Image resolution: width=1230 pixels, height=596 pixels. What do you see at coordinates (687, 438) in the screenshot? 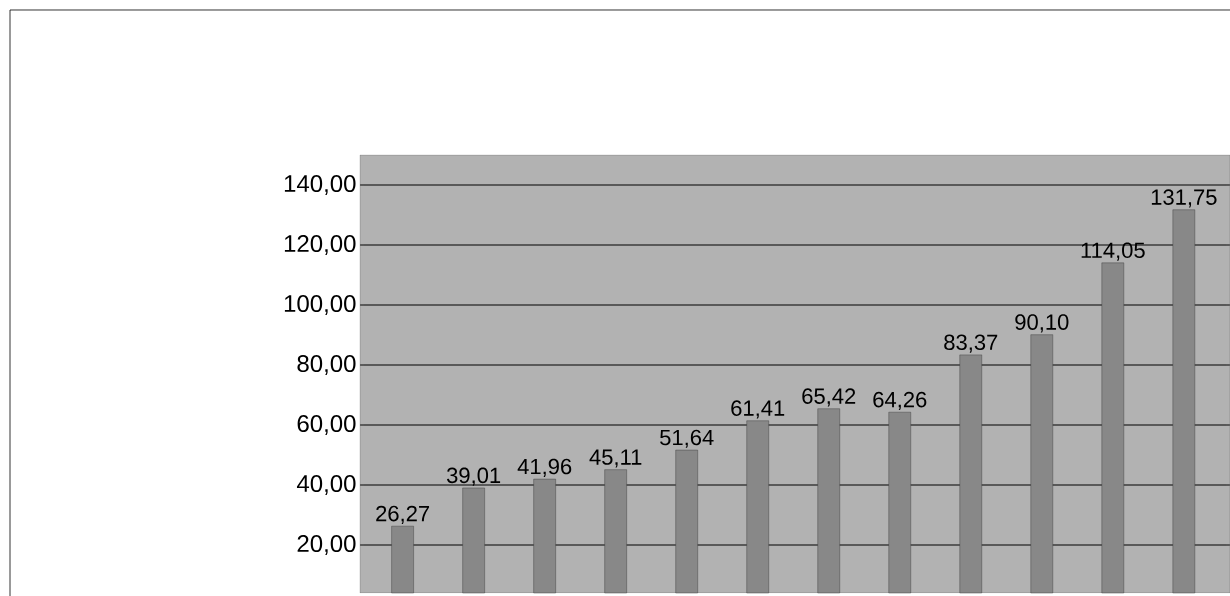
I see `data-label: 51,64` at bounding box center [687, 438].